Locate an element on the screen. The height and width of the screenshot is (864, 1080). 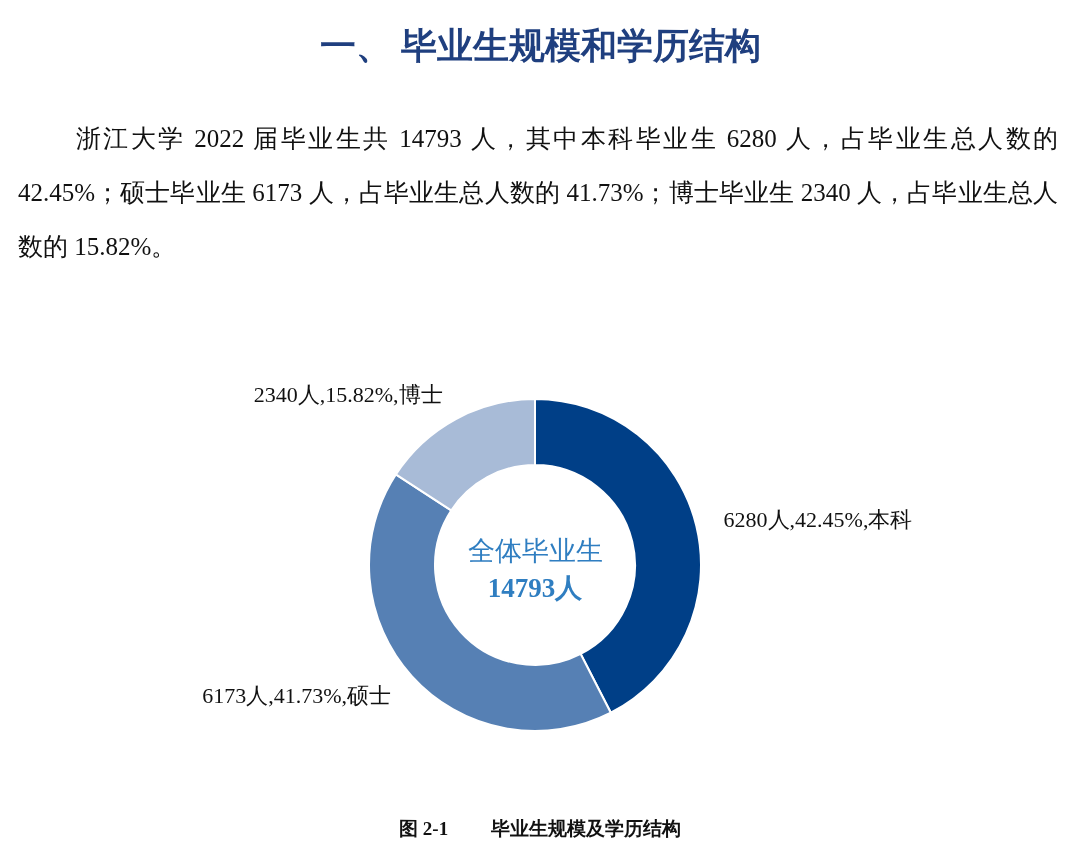
slice-label: 本科 is located at coordinates (890, 520).